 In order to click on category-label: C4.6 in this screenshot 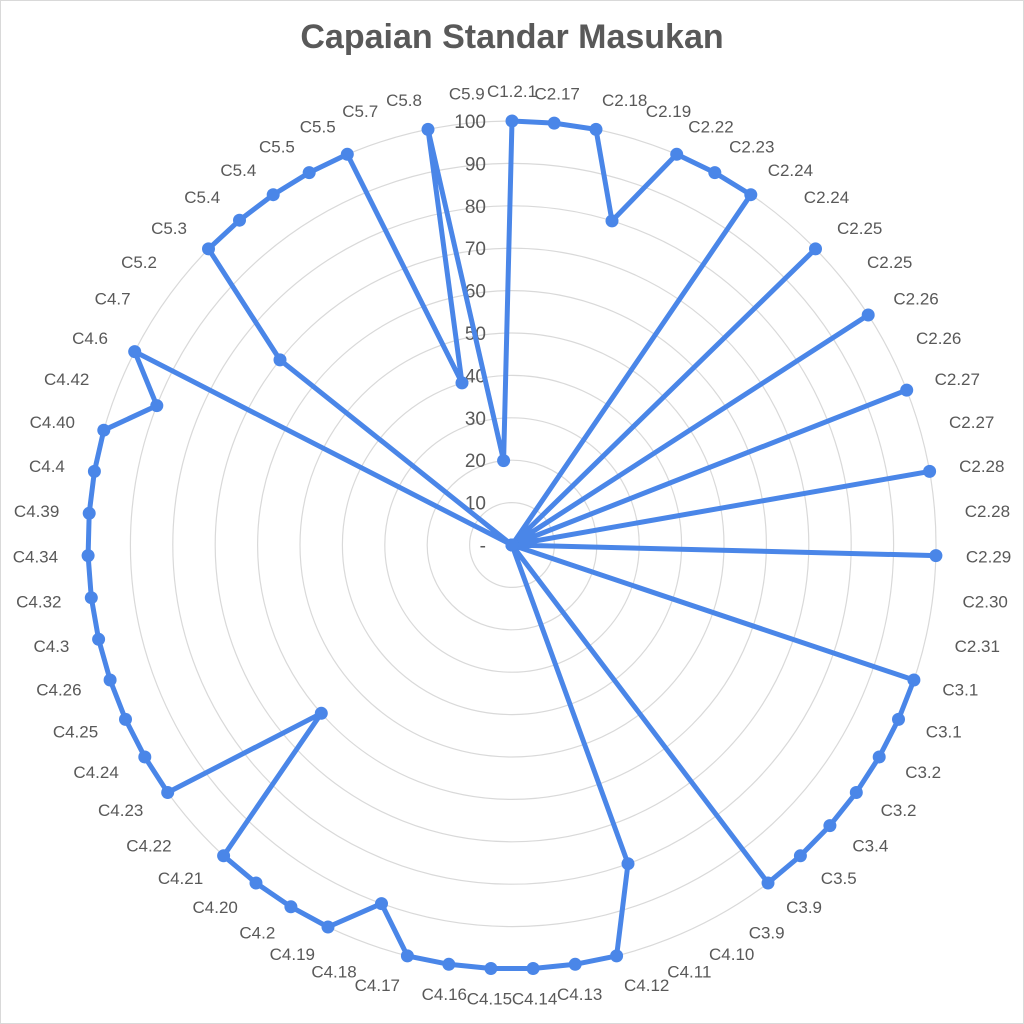, I will do `click(90, 338)`.